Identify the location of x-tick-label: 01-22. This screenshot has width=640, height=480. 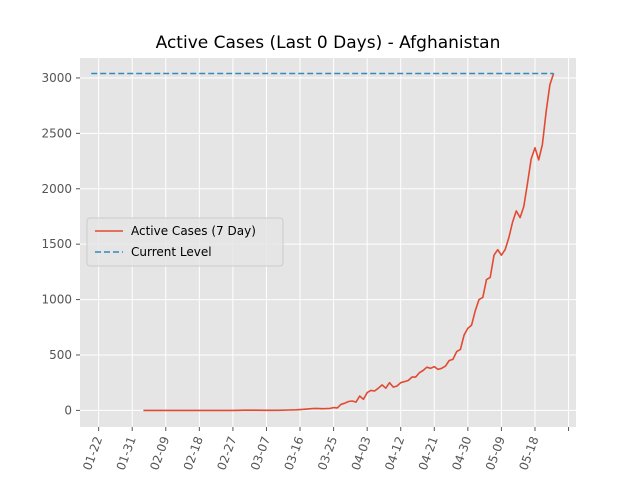
(92, 454).